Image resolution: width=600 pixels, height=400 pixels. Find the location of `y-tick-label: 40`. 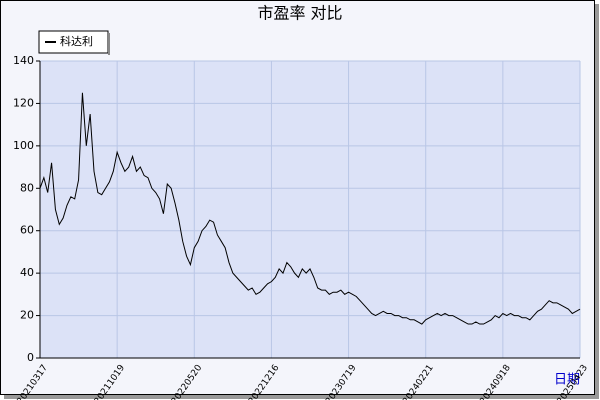

y-tick-label: 40 is located at coordinates (27, 272).